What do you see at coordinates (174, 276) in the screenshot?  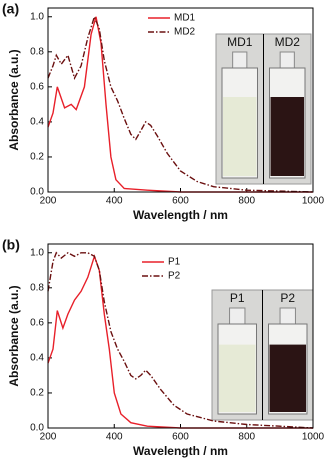 I see `legend-label: P2` at bounding box center [174, 276].